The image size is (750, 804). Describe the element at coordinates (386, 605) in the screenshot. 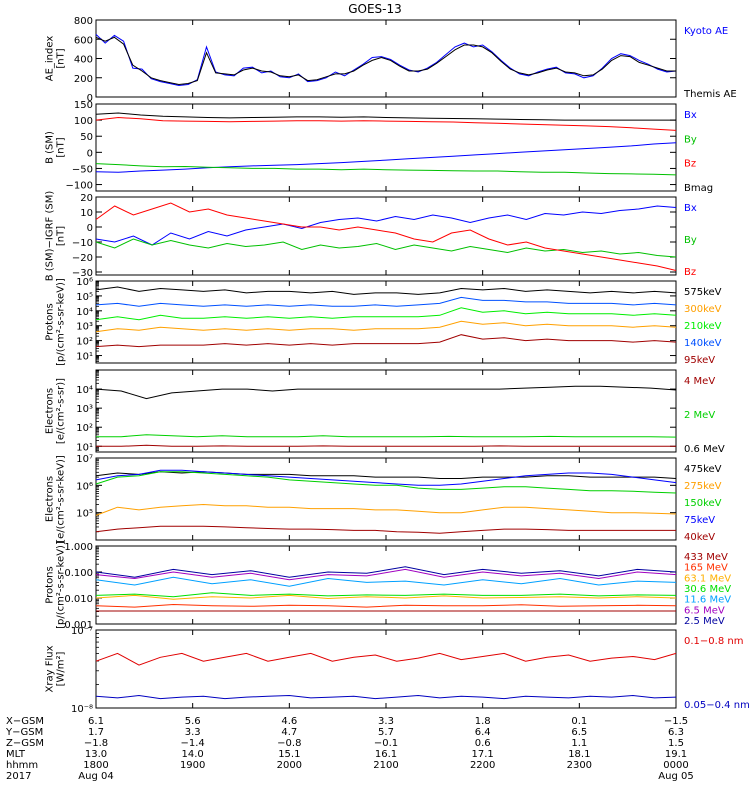

I see `series-line-165-mev` at that location.